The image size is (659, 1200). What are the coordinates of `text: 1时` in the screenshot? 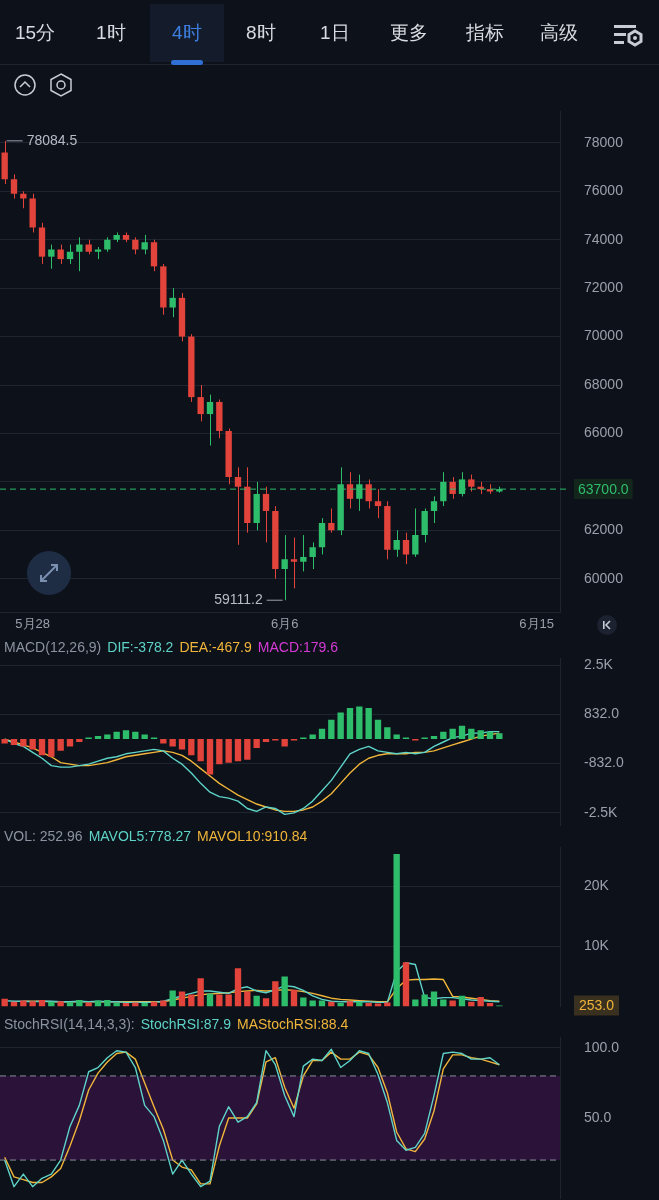 It's located at (111, 33).